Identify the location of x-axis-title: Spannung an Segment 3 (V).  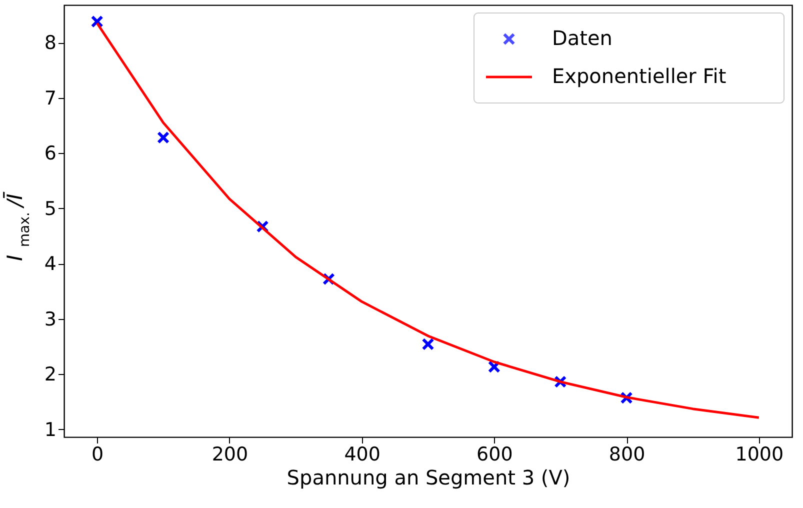
(428, 478).